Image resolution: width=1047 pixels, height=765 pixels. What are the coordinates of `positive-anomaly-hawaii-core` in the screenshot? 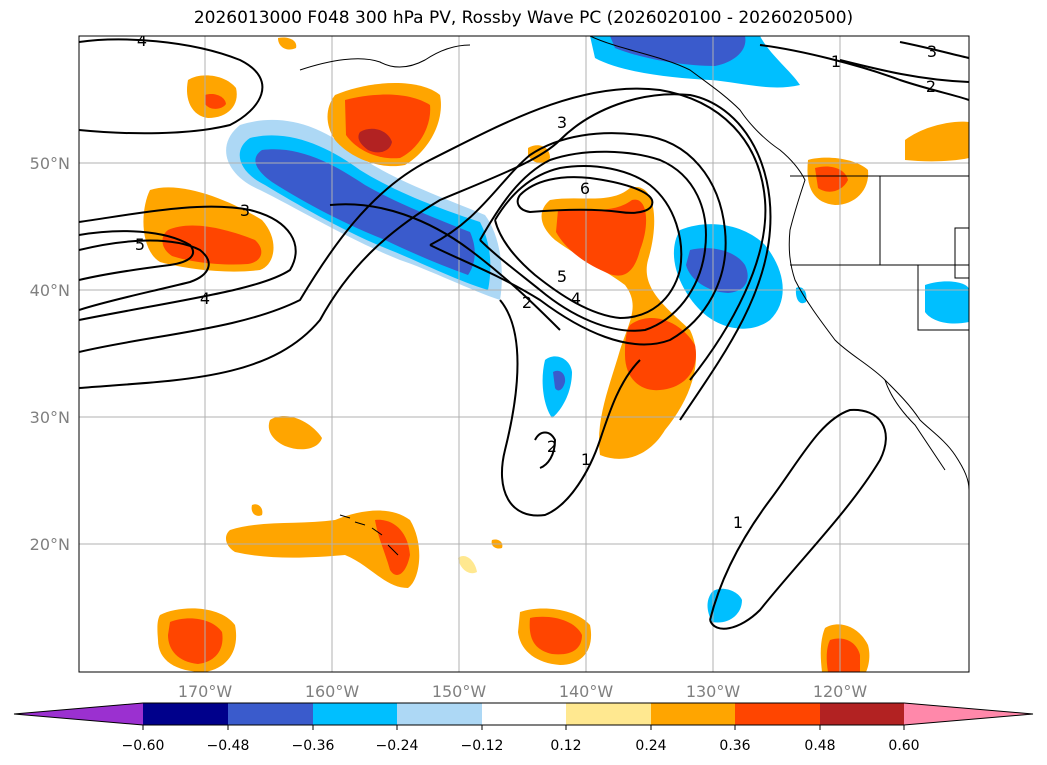 It's located at (392, 547).